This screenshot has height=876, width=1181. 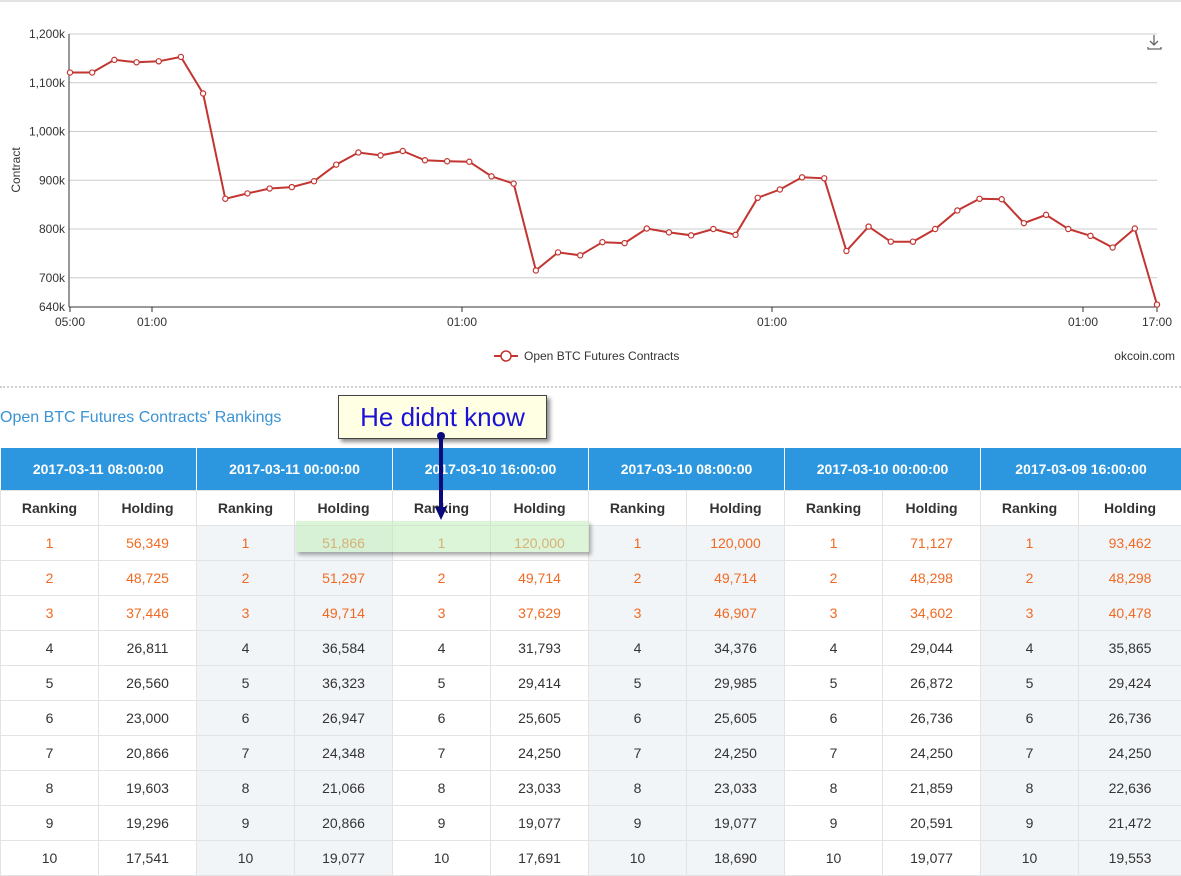 I want to click on holding-cell: 21,859, so click(x=932, y=788).